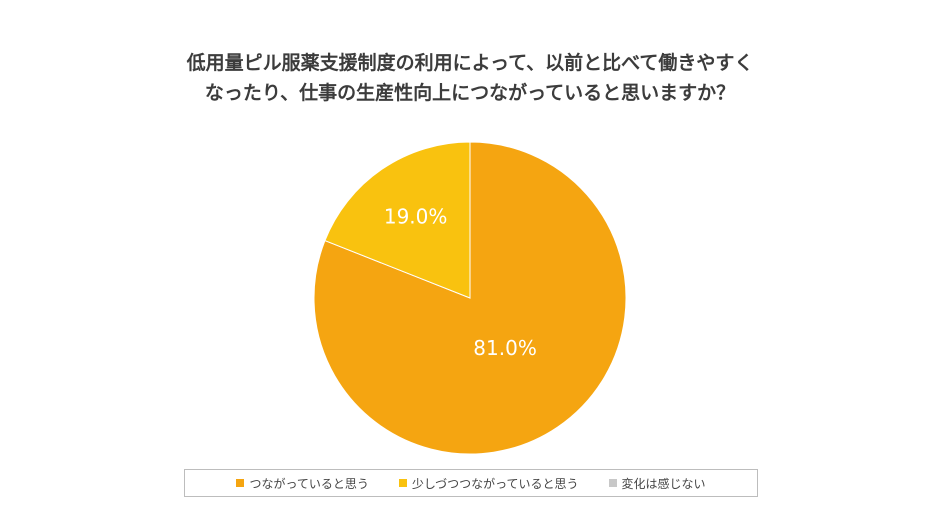  What do you see at coordinates (495, 483) in the screenshot?
I see `legend-label-1: 少しづつつながっていると思う` at bounding box center [495, 483].